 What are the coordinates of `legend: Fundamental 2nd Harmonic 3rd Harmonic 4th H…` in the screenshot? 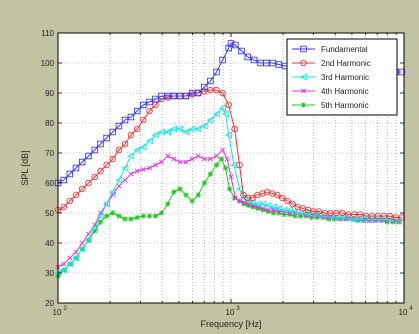 It's located at (342, 77).